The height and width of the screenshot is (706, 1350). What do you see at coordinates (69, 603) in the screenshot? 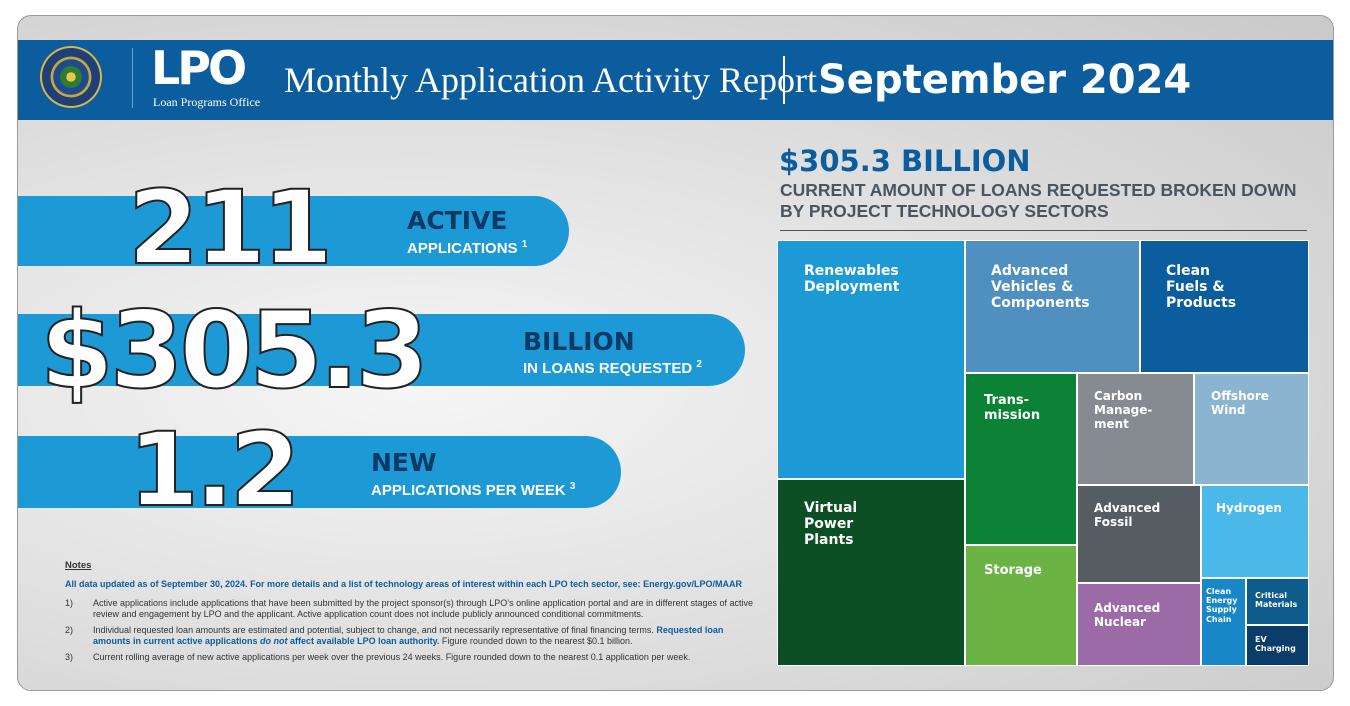
I see `note-number: 1)` at bounding box center [69, 603].